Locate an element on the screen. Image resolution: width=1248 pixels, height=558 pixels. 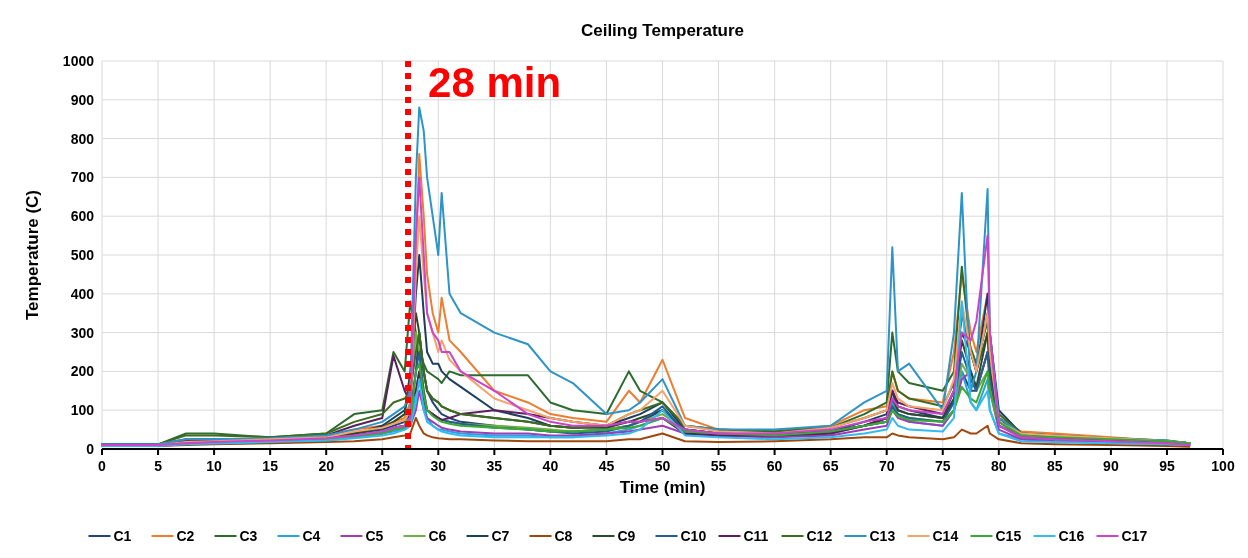
x-tick-label: 55 is located at coordinates (718, 466).